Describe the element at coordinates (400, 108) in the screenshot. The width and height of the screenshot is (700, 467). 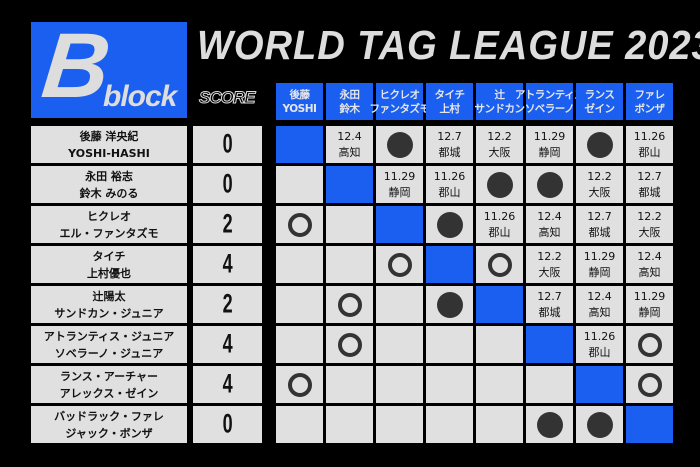
I see `column-header-line2: ファンタズモ` at that location.